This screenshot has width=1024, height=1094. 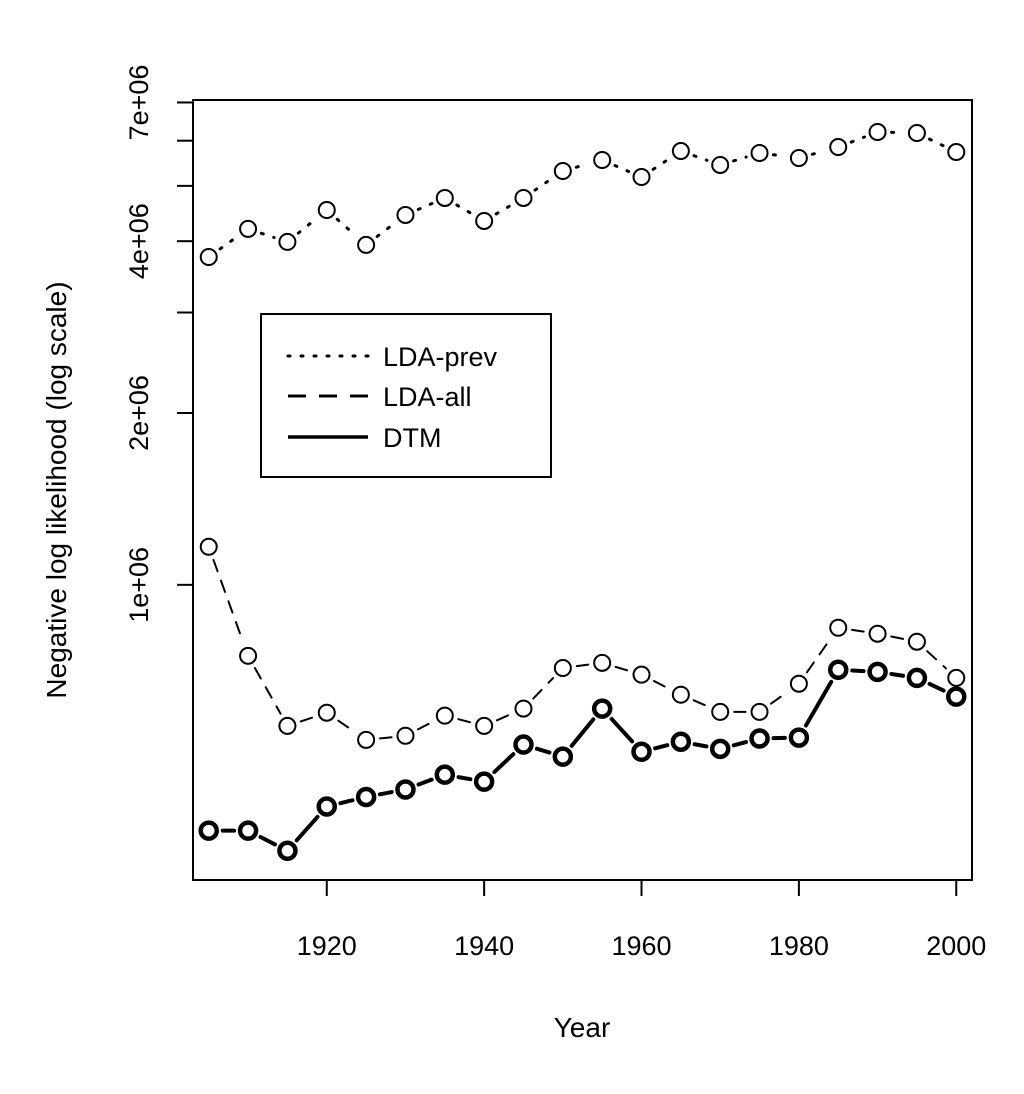 What do you see at coordinates (327, 946) in the screenshot?
I see `x-tick-label: 1920` at bounding box center [327, 946].